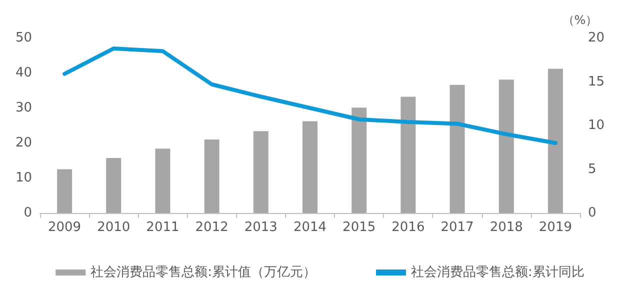  What do you see at coordinates (211, 227) in the screenshot?
I see `x-tick-label: 2012` at bounding box center [211, 227].